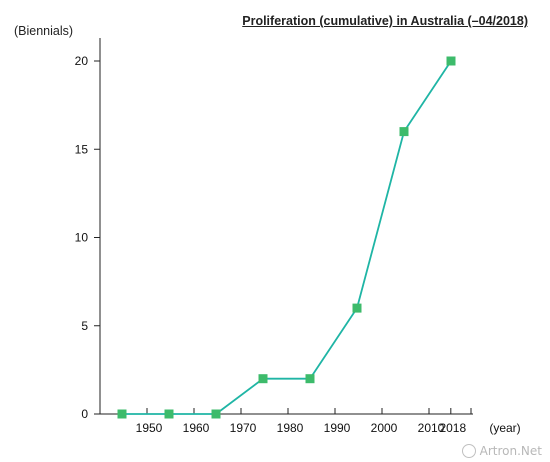  I want to click on x-tick-label: 2010, so click(431, 428).